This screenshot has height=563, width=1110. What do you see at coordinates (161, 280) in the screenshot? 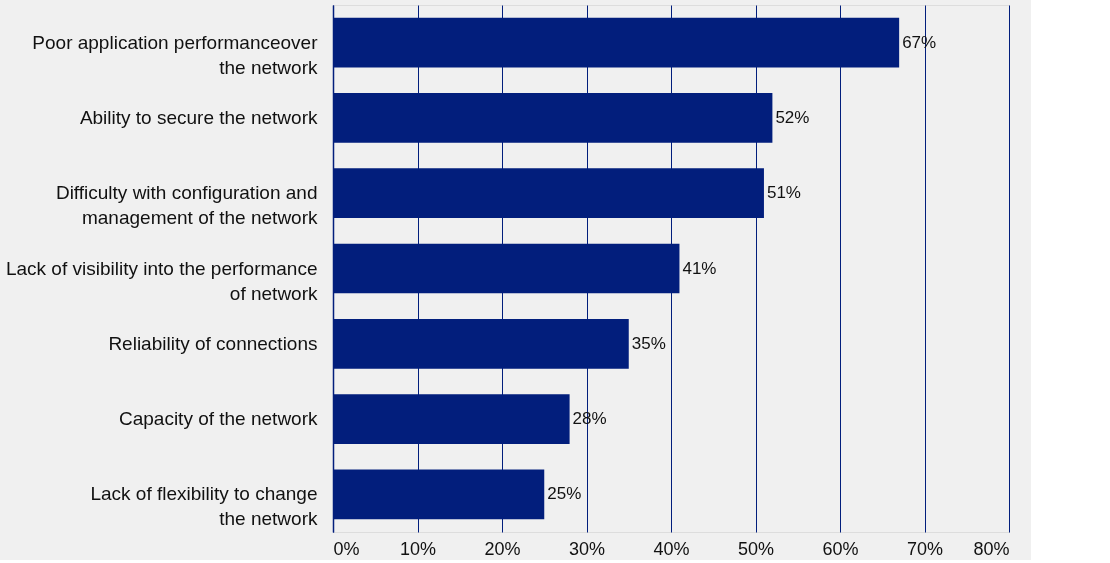
I see `y-tick-label: Lack of visibility into the performance of network` at bounding box center [161, 280].